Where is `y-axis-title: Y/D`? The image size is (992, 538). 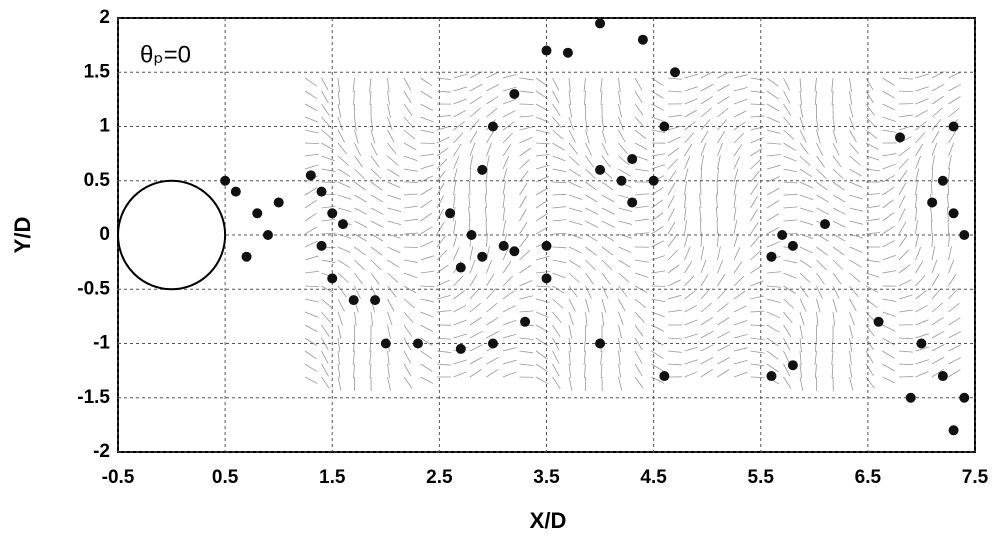 y-axis-title: Y/D is located at coordinates (22, 235).